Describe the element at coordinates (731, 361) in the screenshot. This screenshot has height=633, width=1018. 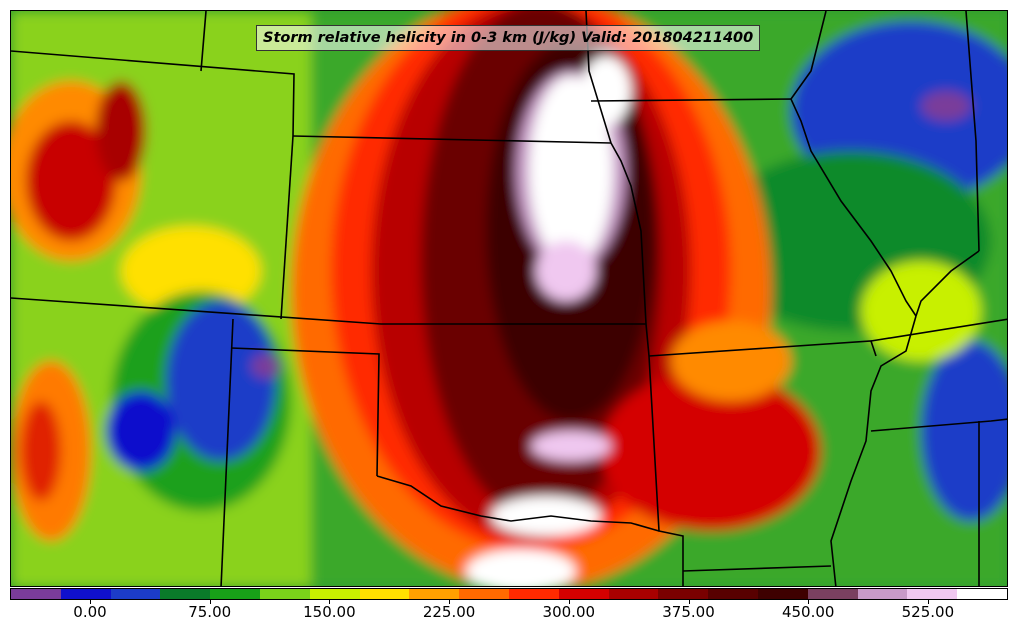
I see `field-e-orange` at that location.